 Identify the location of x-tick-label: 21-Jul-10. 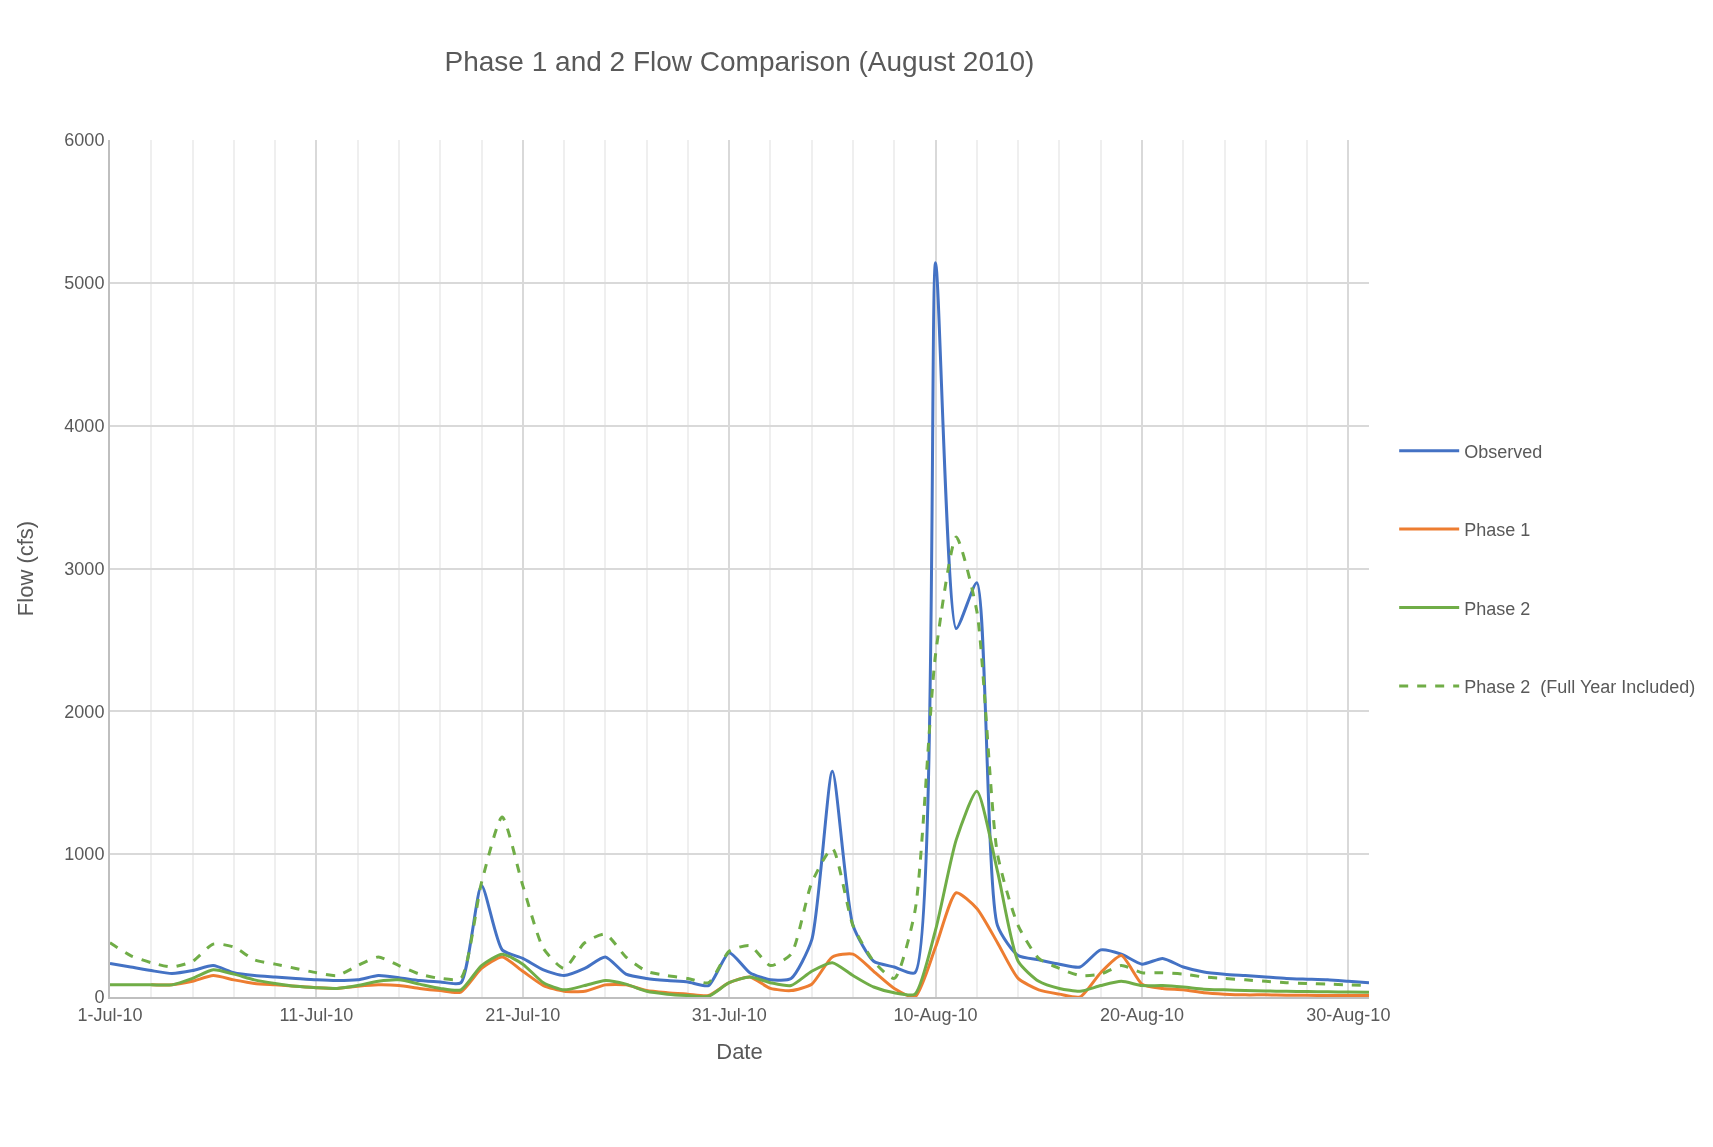
(523, 1014).